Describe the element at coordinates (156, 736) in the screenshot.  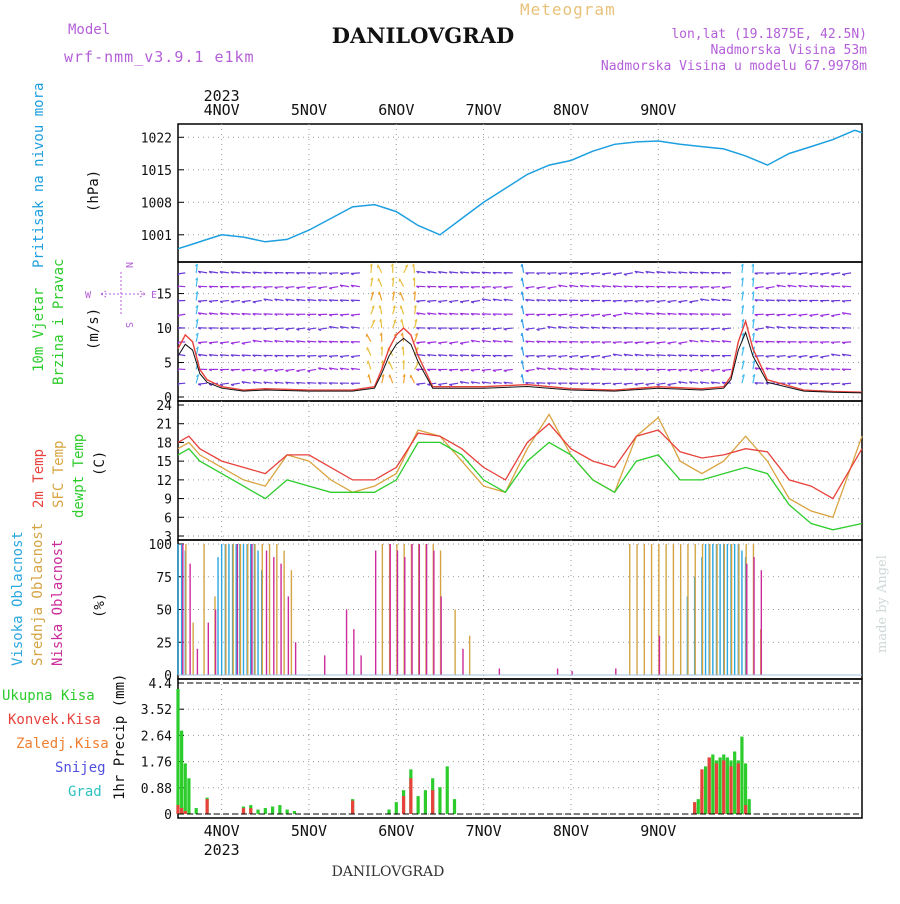
I see `precip-ytick-label: 2.64` at that location.